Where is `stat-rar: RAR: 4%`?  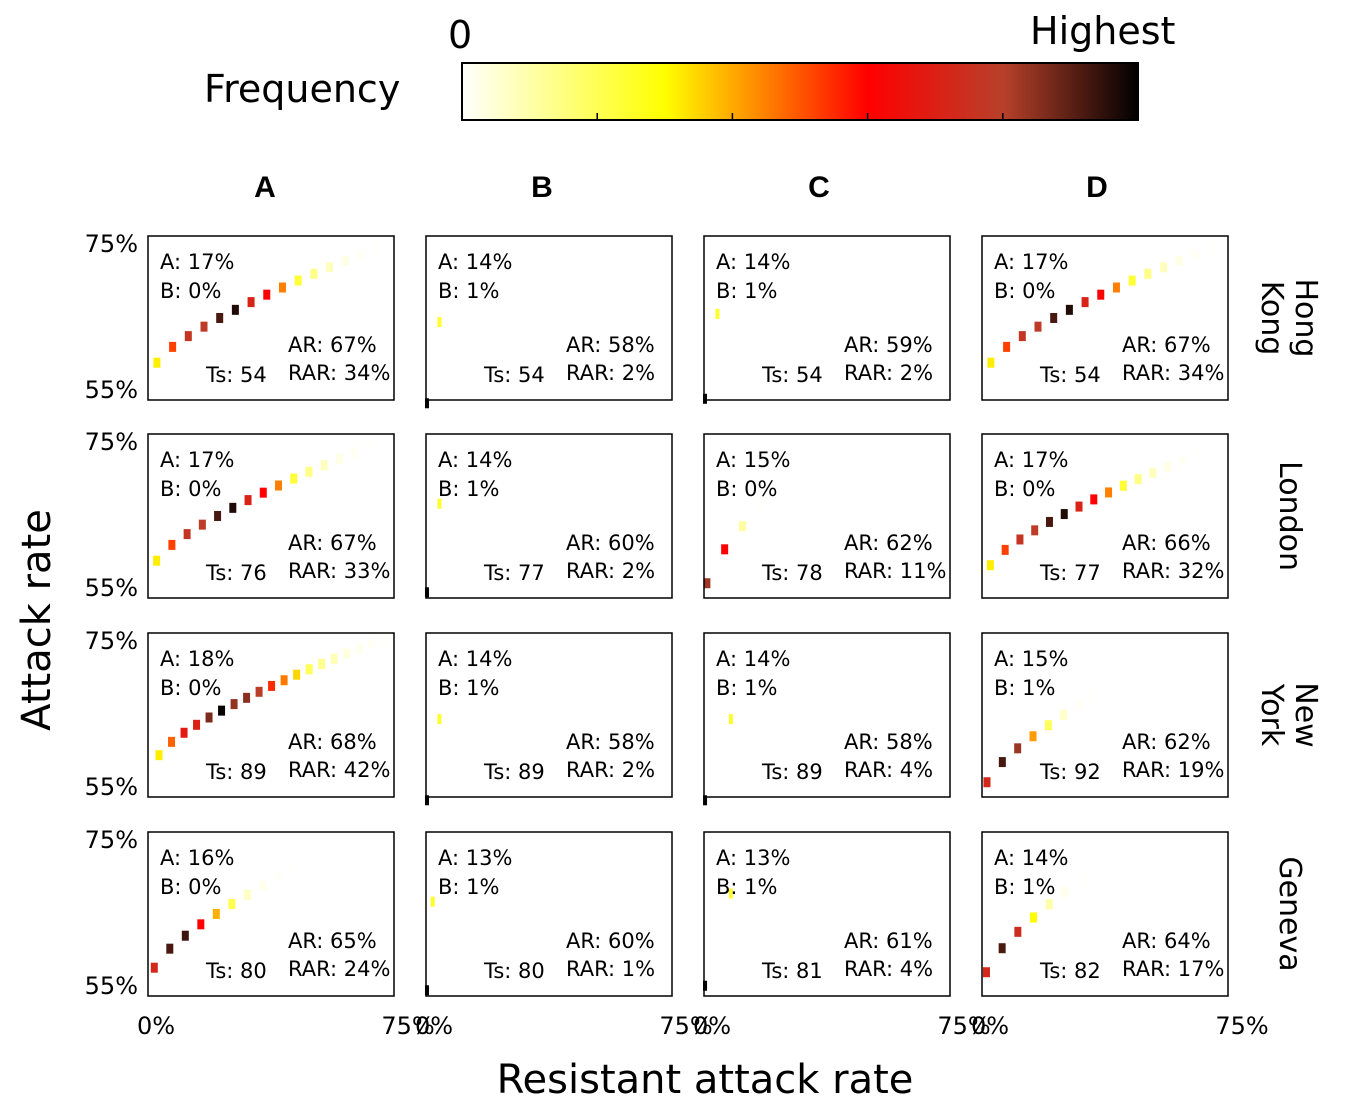 stat-rar: RAR: 4% is located at coordinates (888, 969).